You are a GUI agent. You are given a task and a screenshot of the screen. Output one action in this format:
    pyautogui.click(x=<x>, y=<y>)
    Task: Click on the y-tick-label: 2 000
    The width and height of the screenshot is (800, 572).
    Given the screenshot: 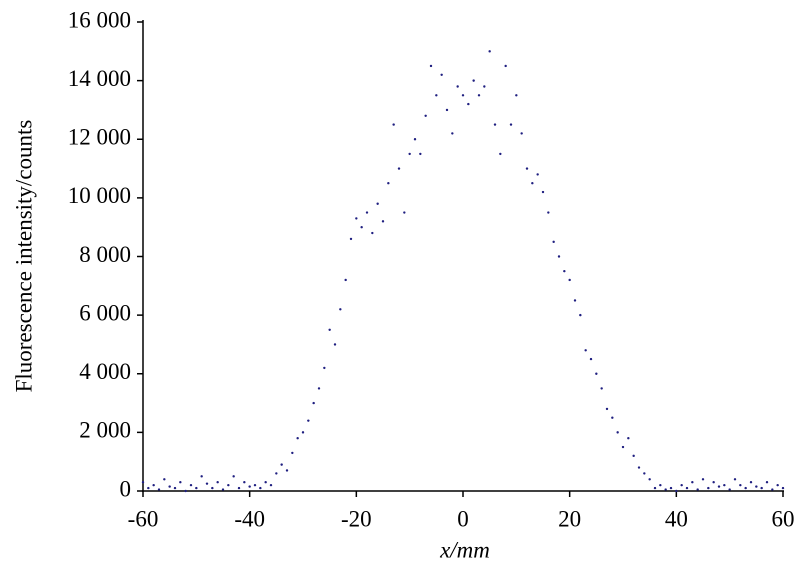 What is the action you would take?
    pyautogui.click(x=105, y=430)
    